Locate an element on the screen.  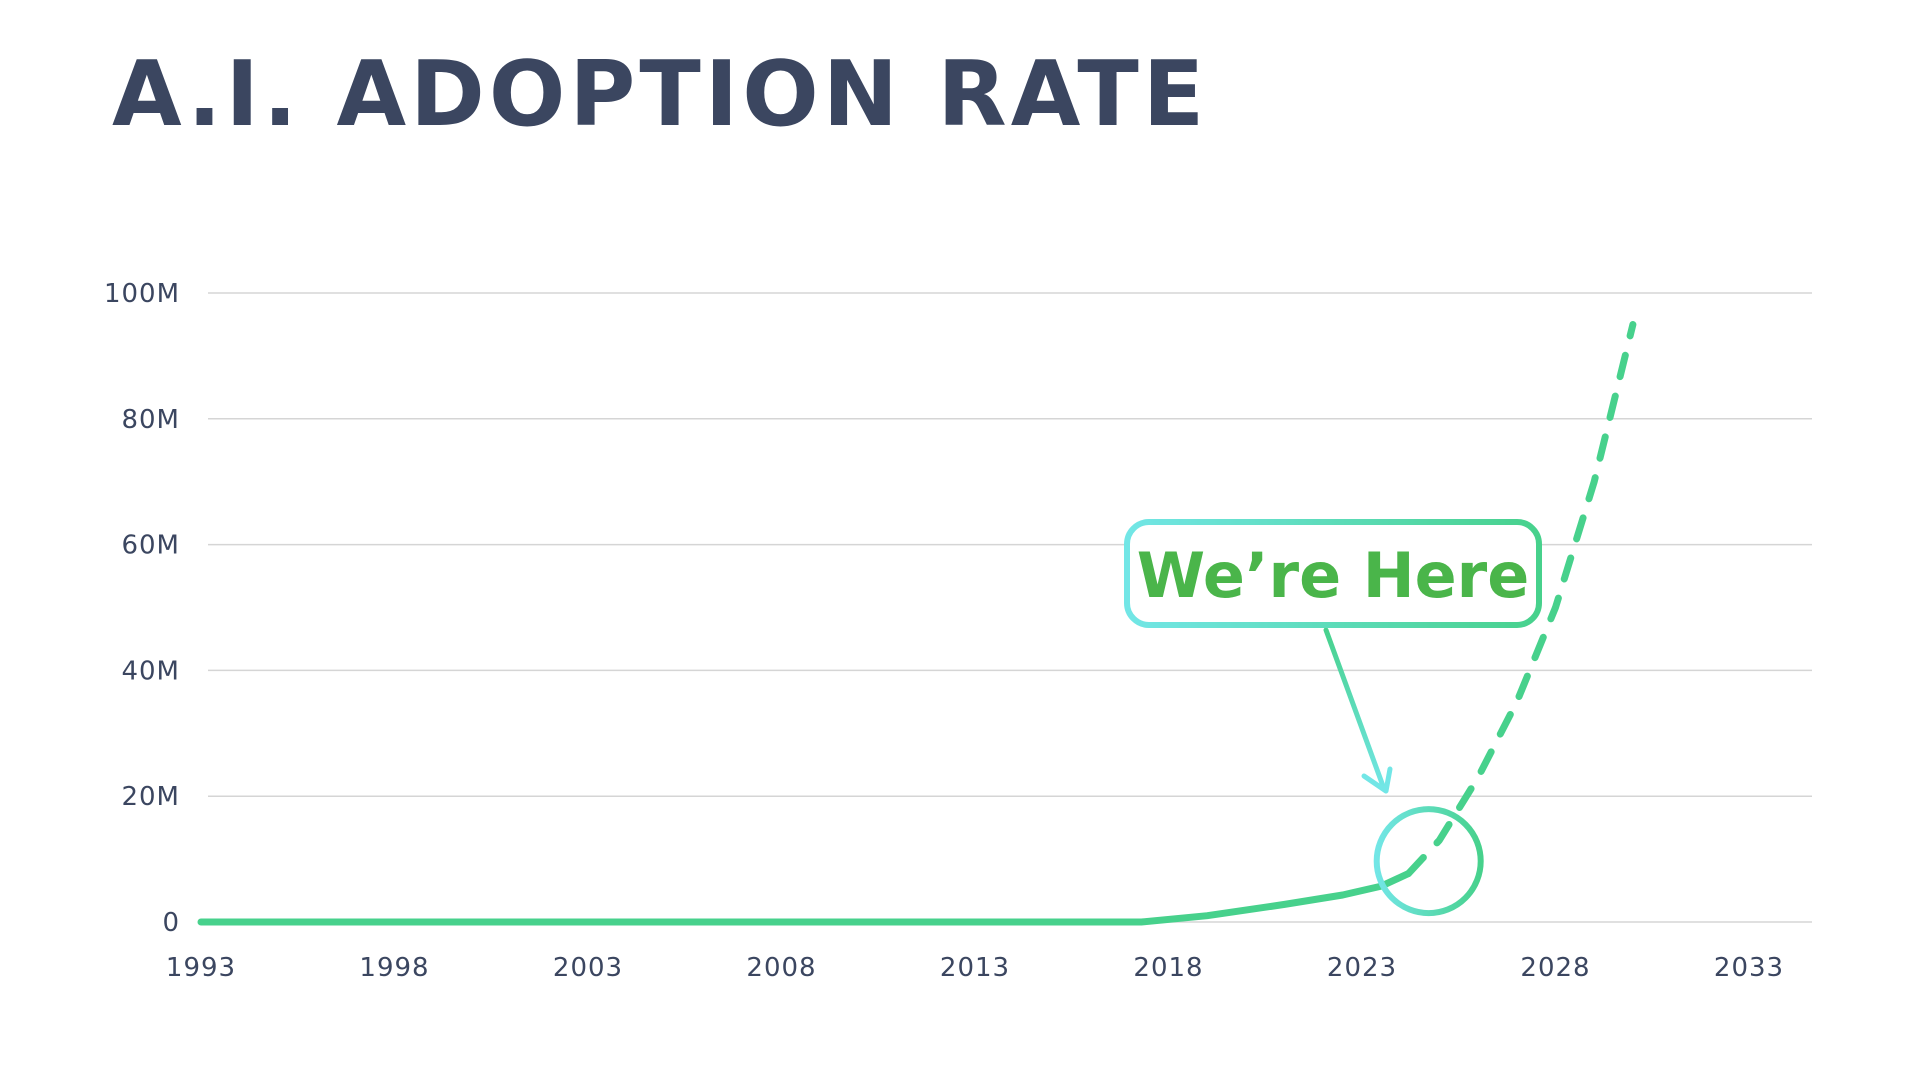
y-tick-label: 60M is located at coordinates (150, 546).